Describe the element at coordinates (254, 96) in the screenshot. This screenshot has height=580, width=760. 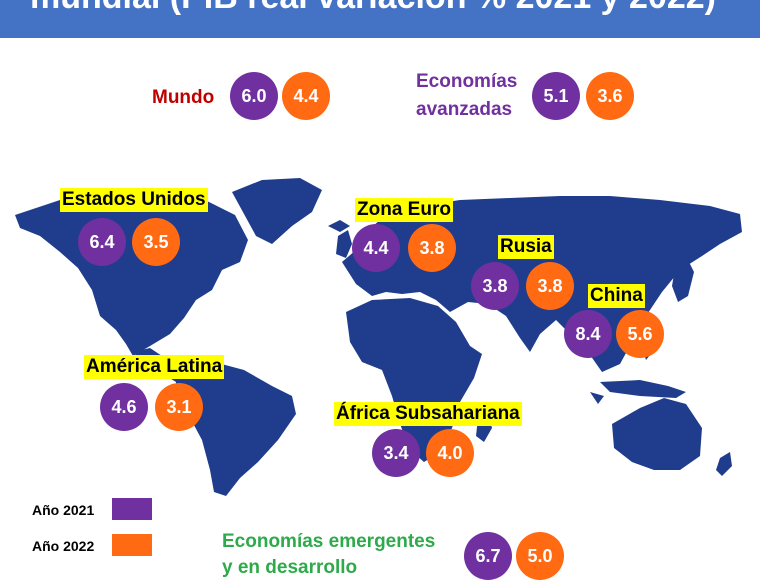
I see `mundo-2021-value: 6.0` at that location.